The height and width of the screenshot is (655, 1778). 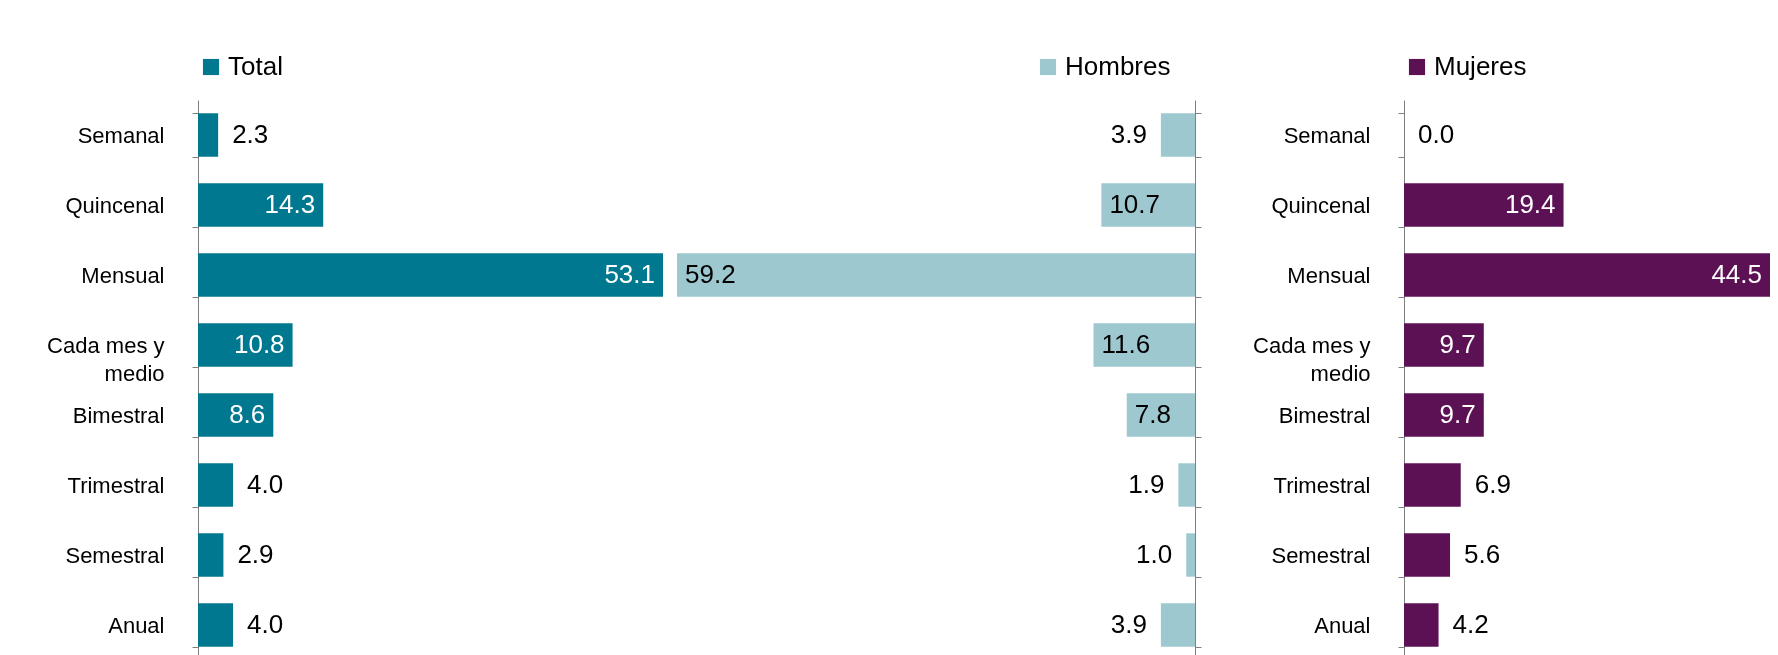 What do you see at coordinates (1134, 204) in the screenshot?
I see `data-label: 10.7` at bounding box center [1134, 204].